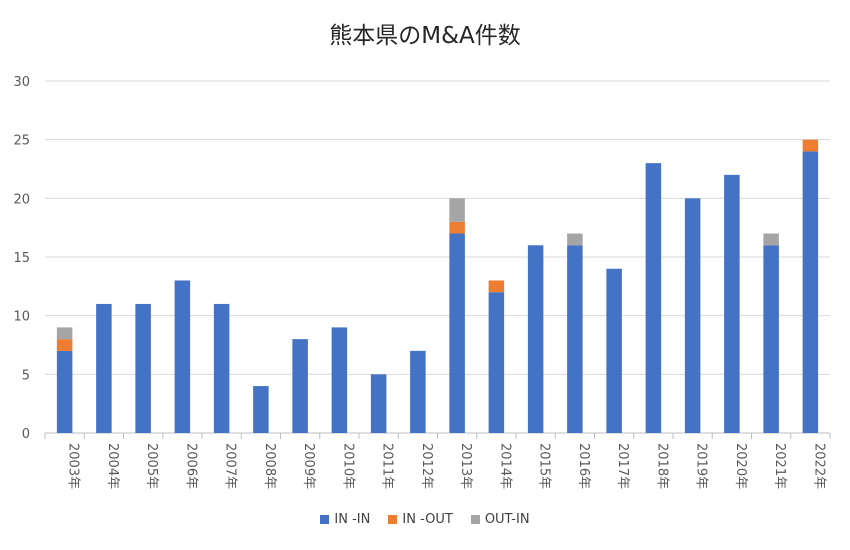 This screenshot has width=850, height=550. What do you see at coordinates (26, 375) in the screenshot?
I see `y-tick-label: 5` at bounding box center [26, 375].